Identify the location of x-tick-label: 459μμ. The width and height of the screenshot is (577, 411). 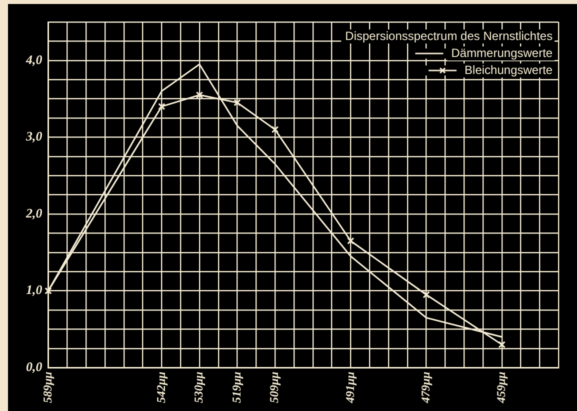
(501, 387).